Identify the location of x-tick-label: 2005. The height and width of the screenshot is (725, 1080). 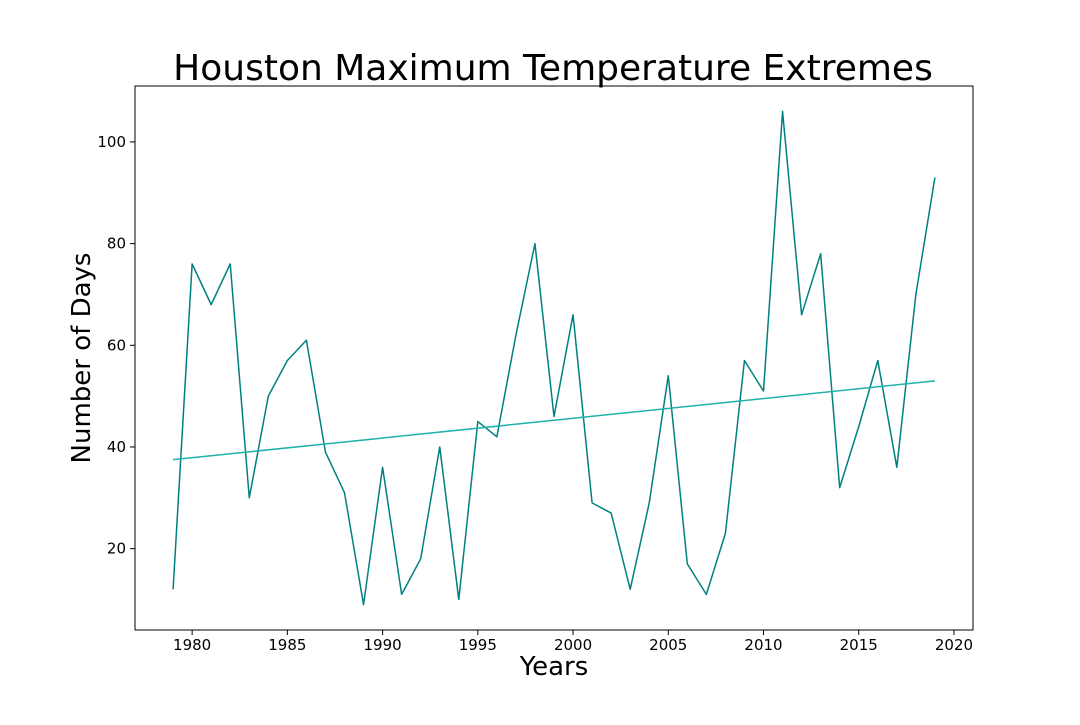
(668, 645).